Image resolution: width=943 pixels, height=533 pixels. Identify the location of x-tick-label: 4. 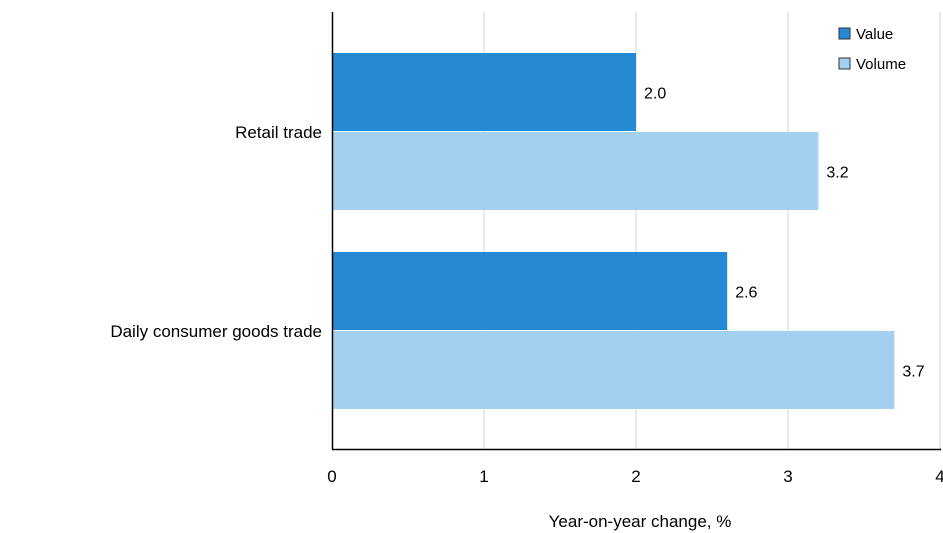
(939, 476).